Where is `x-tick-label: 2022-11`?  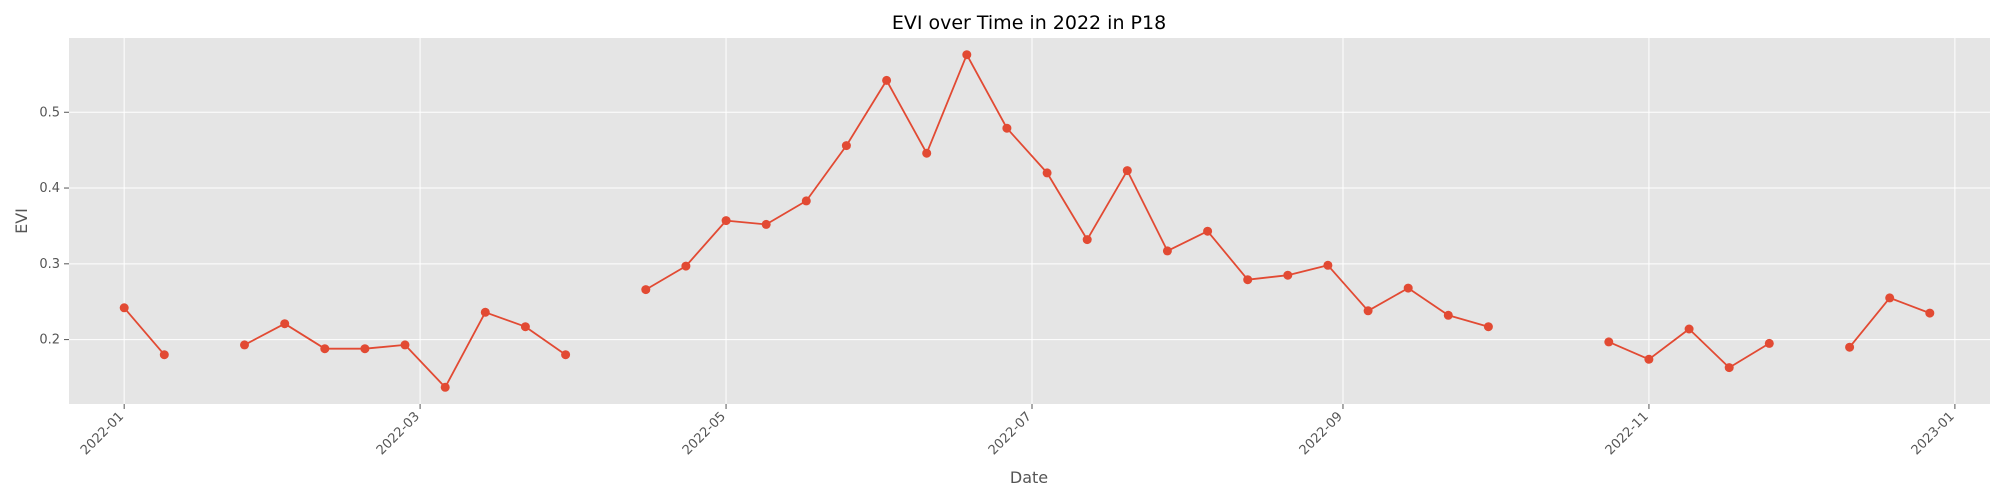 x-tick-label: 2022-11 is located at coordinates (1627, 433).